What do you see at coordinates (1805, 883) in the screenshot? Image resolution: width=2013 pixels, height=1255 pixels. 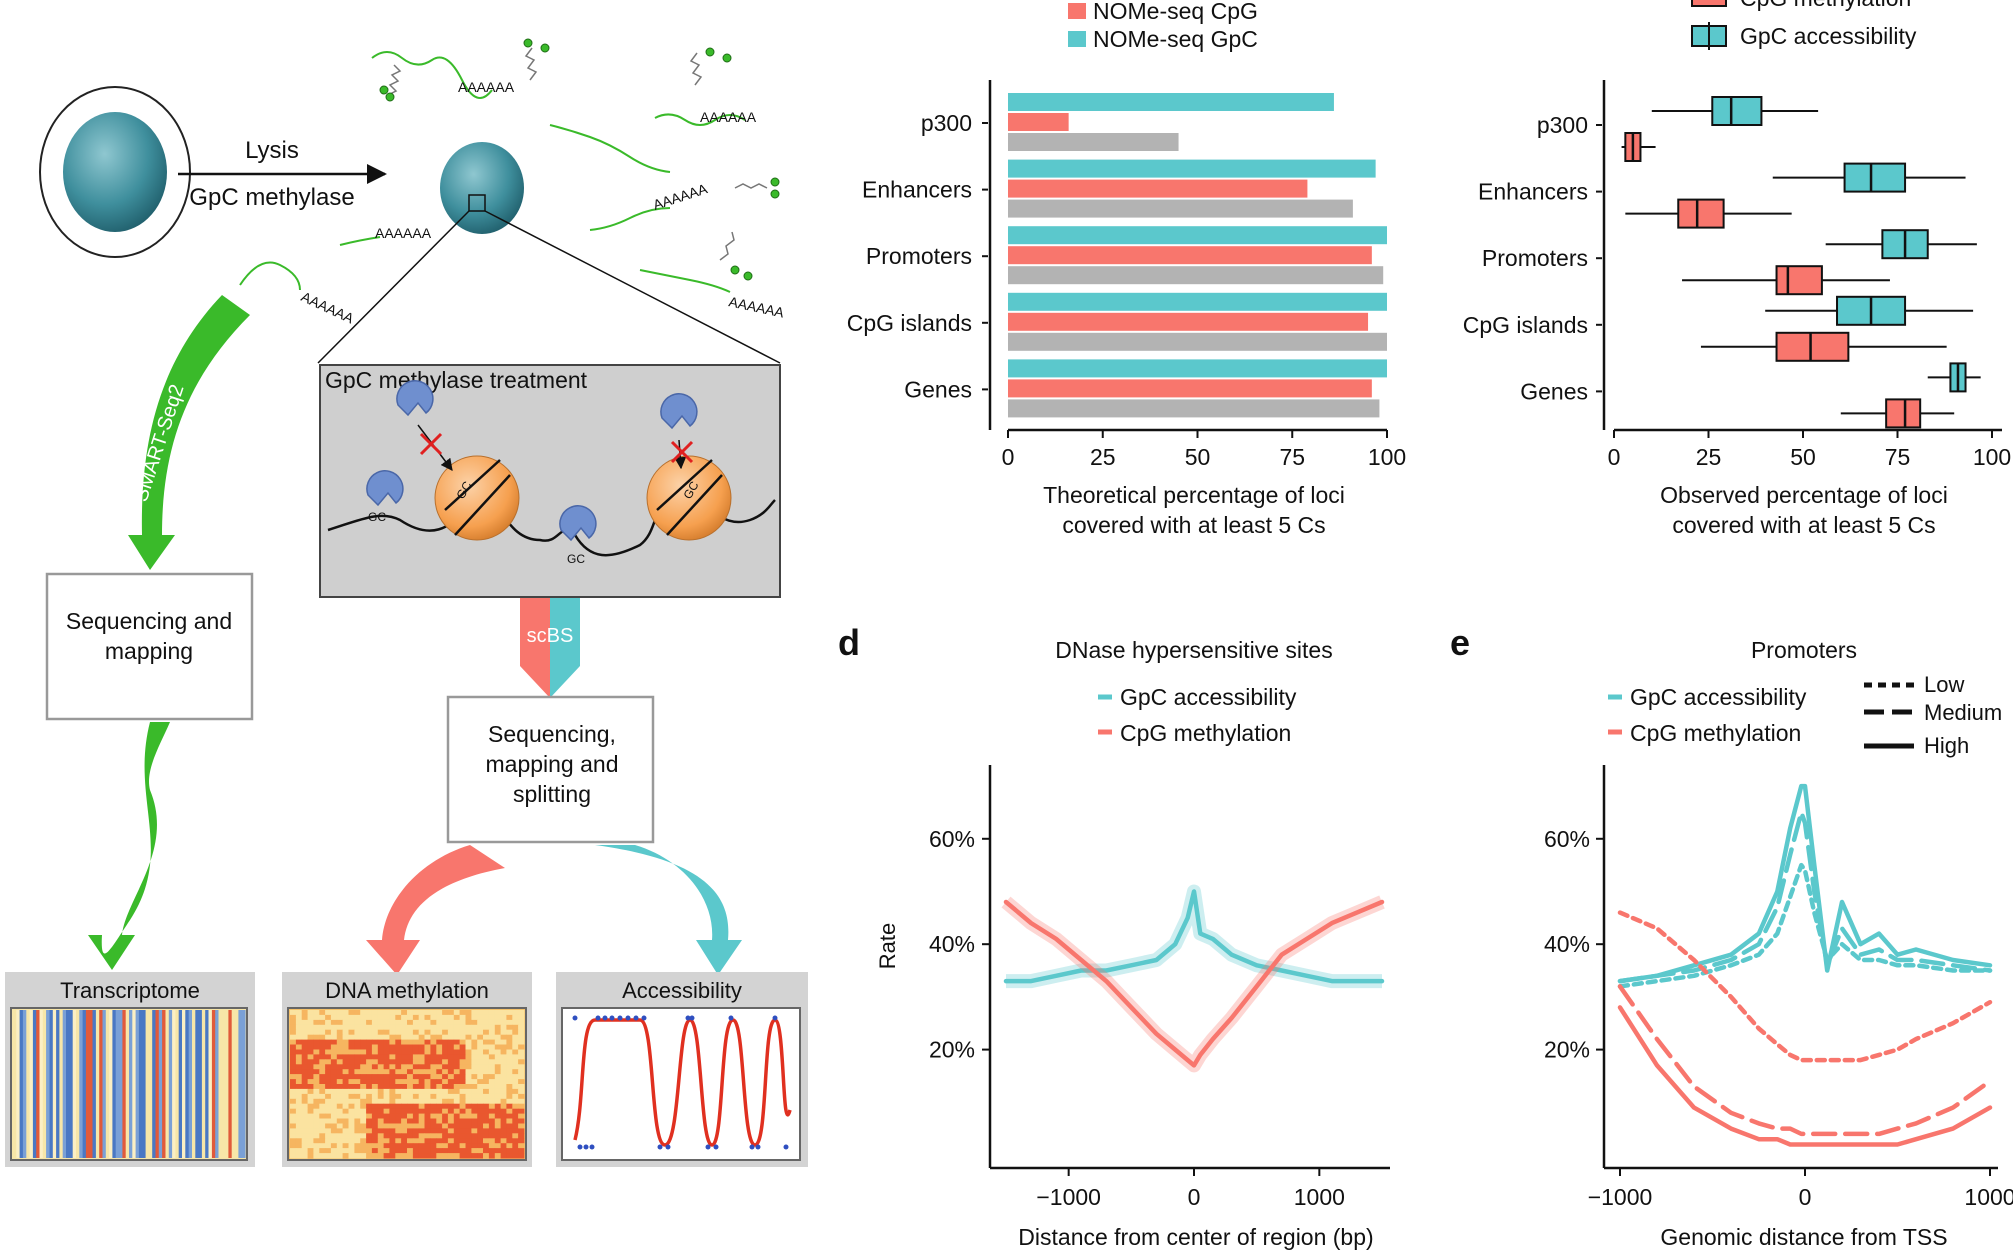 I see `series-line-gpc-accessibility-high` at bounding box center [1805, 883].